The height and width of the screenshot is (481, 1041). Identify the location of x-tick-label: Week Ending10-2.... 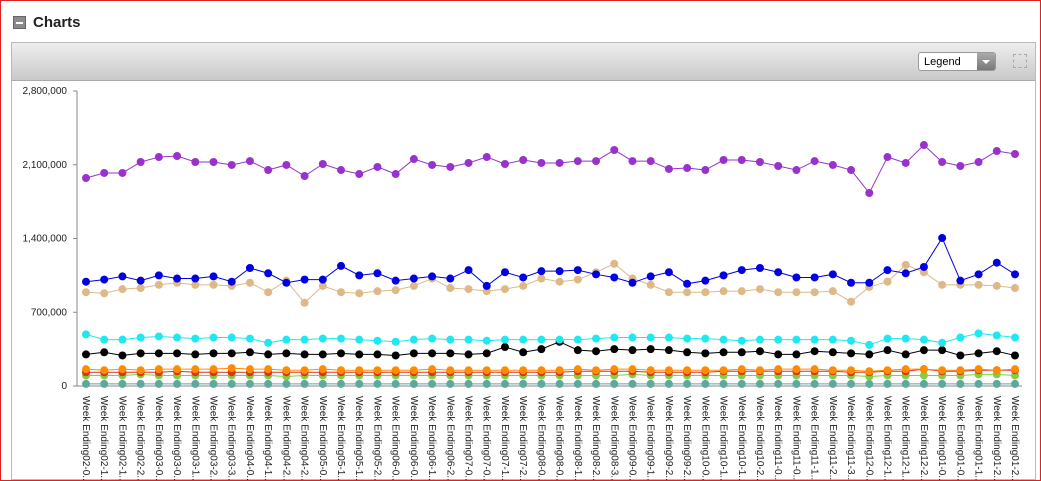
(759, 438).